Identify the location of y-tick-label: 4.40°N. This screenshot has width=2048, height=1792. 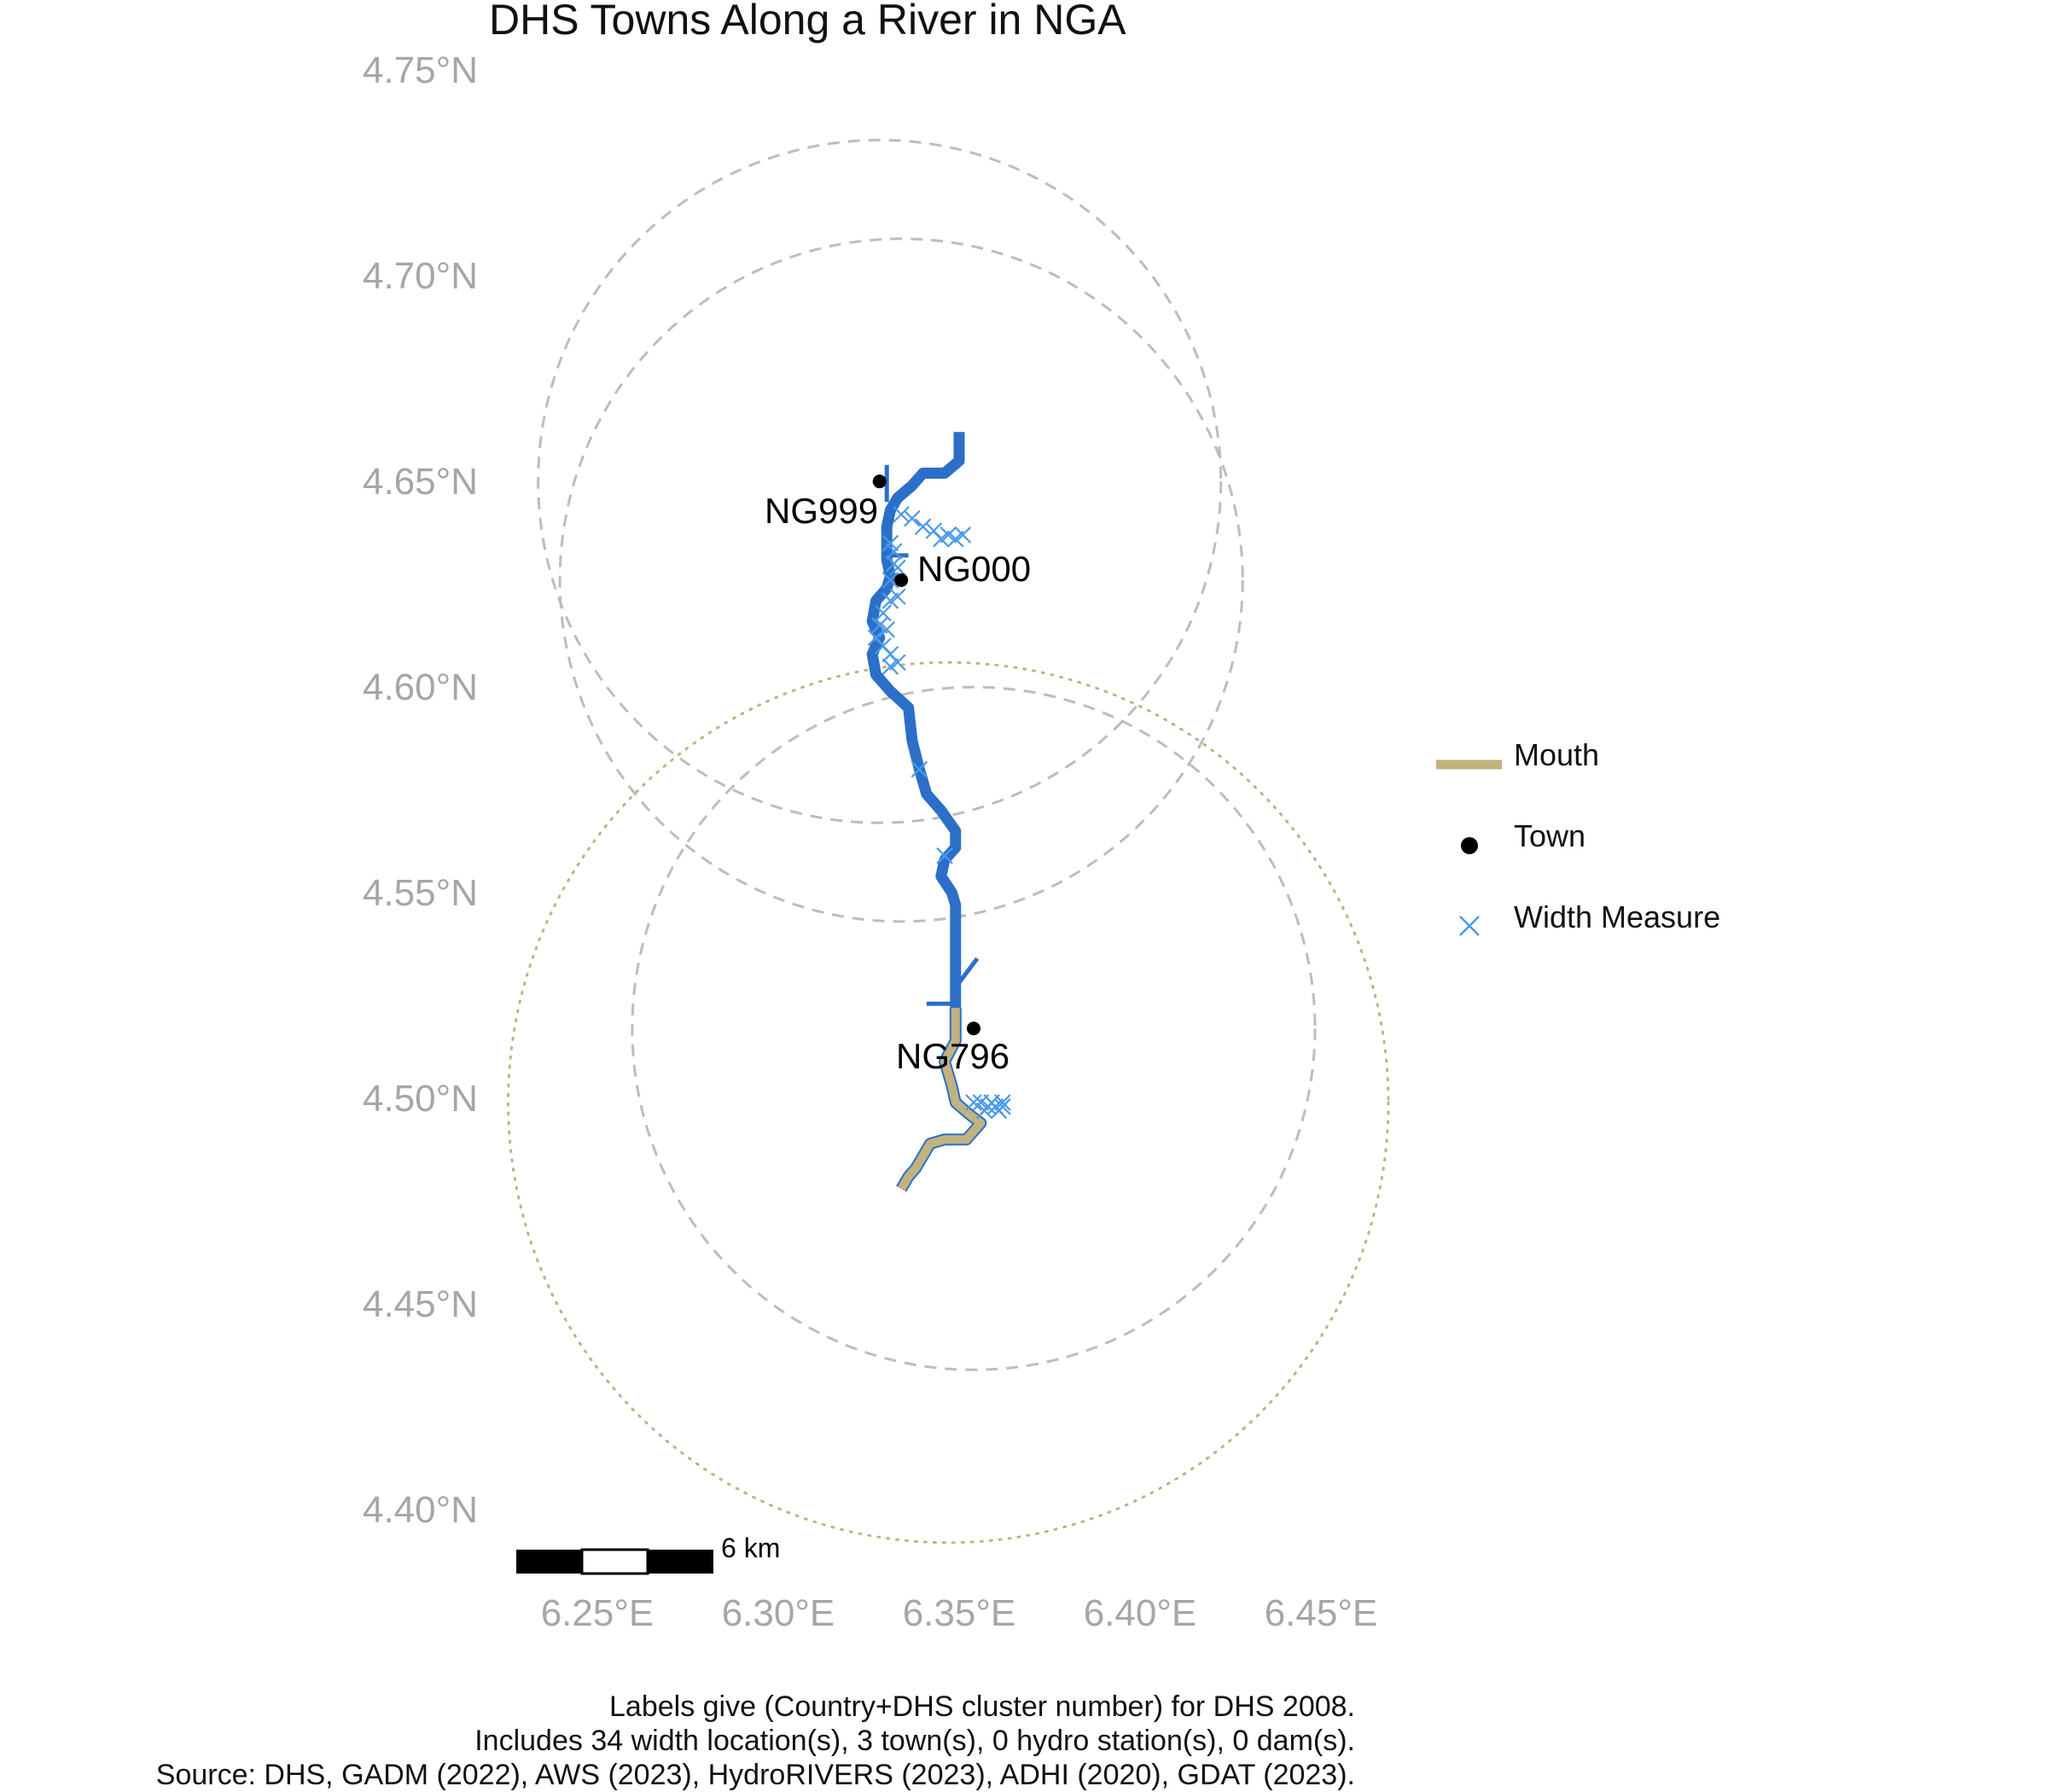
(420, 1510).